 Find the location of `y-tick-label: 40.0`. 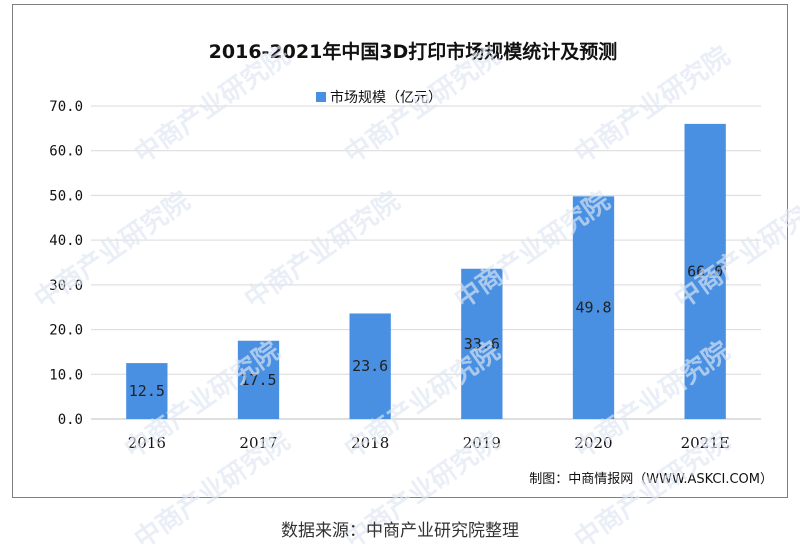

y-tick-label: 40.0 is located at coordinates (66, 241).